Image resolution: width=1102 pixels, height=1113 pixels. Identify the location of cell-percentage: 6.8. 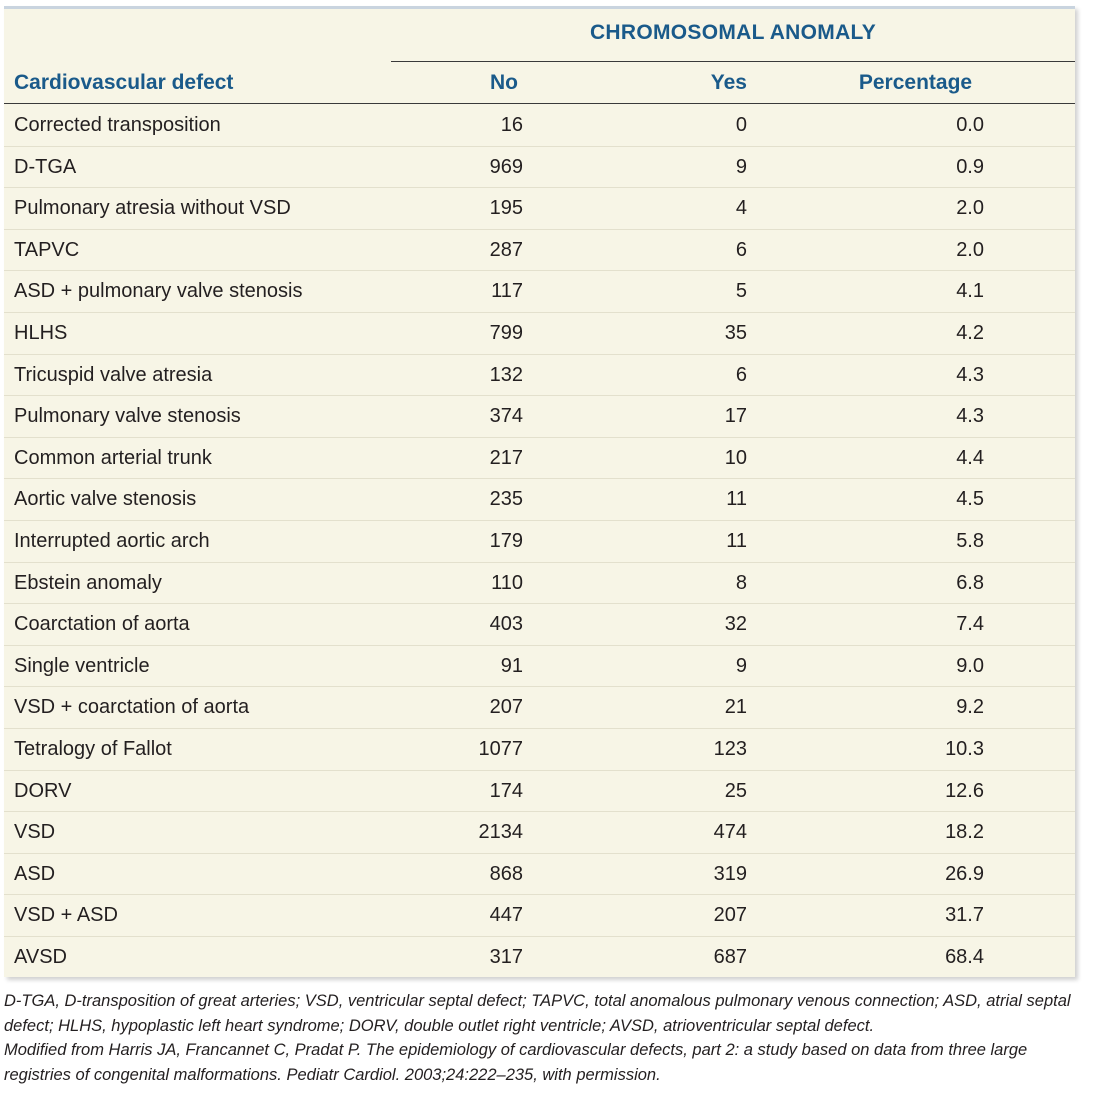
(970, 582).